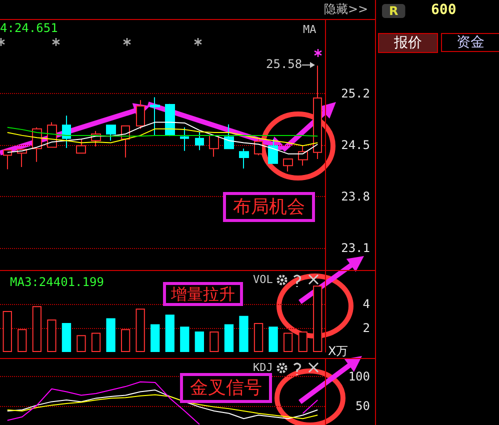 The image size is (499, 425). Describe the element at coordinates (407, 43) in the screenshot. I see `text: 报价` at that location.